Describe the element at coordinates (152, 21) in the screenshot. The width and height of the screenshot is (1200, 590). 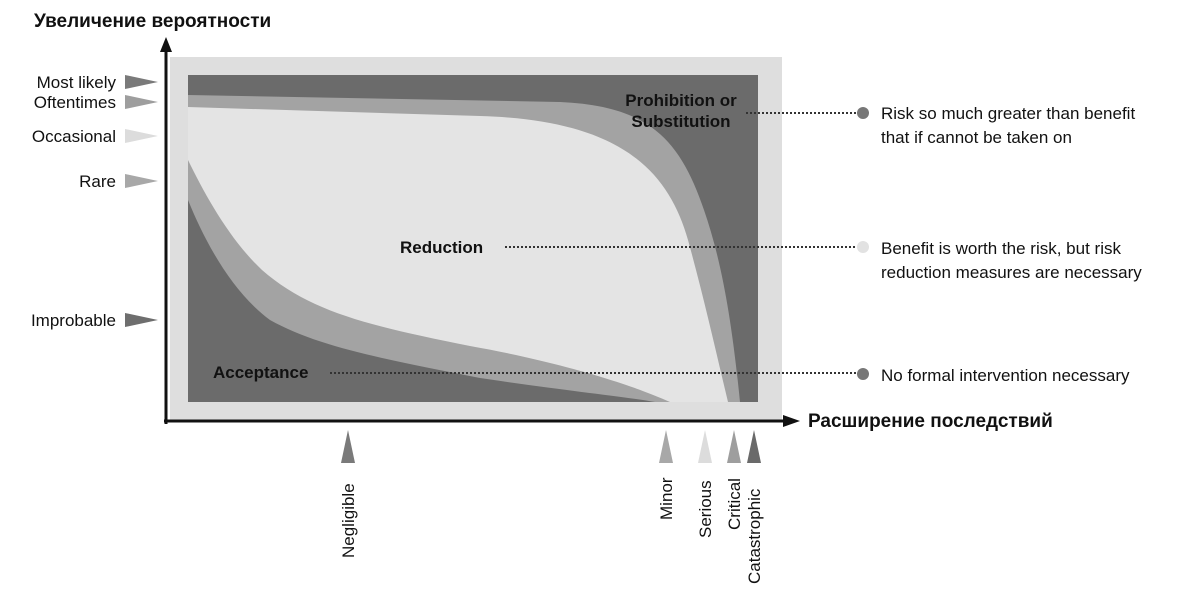
I see `y-axis-title: Увеличение вероятности` at that location.